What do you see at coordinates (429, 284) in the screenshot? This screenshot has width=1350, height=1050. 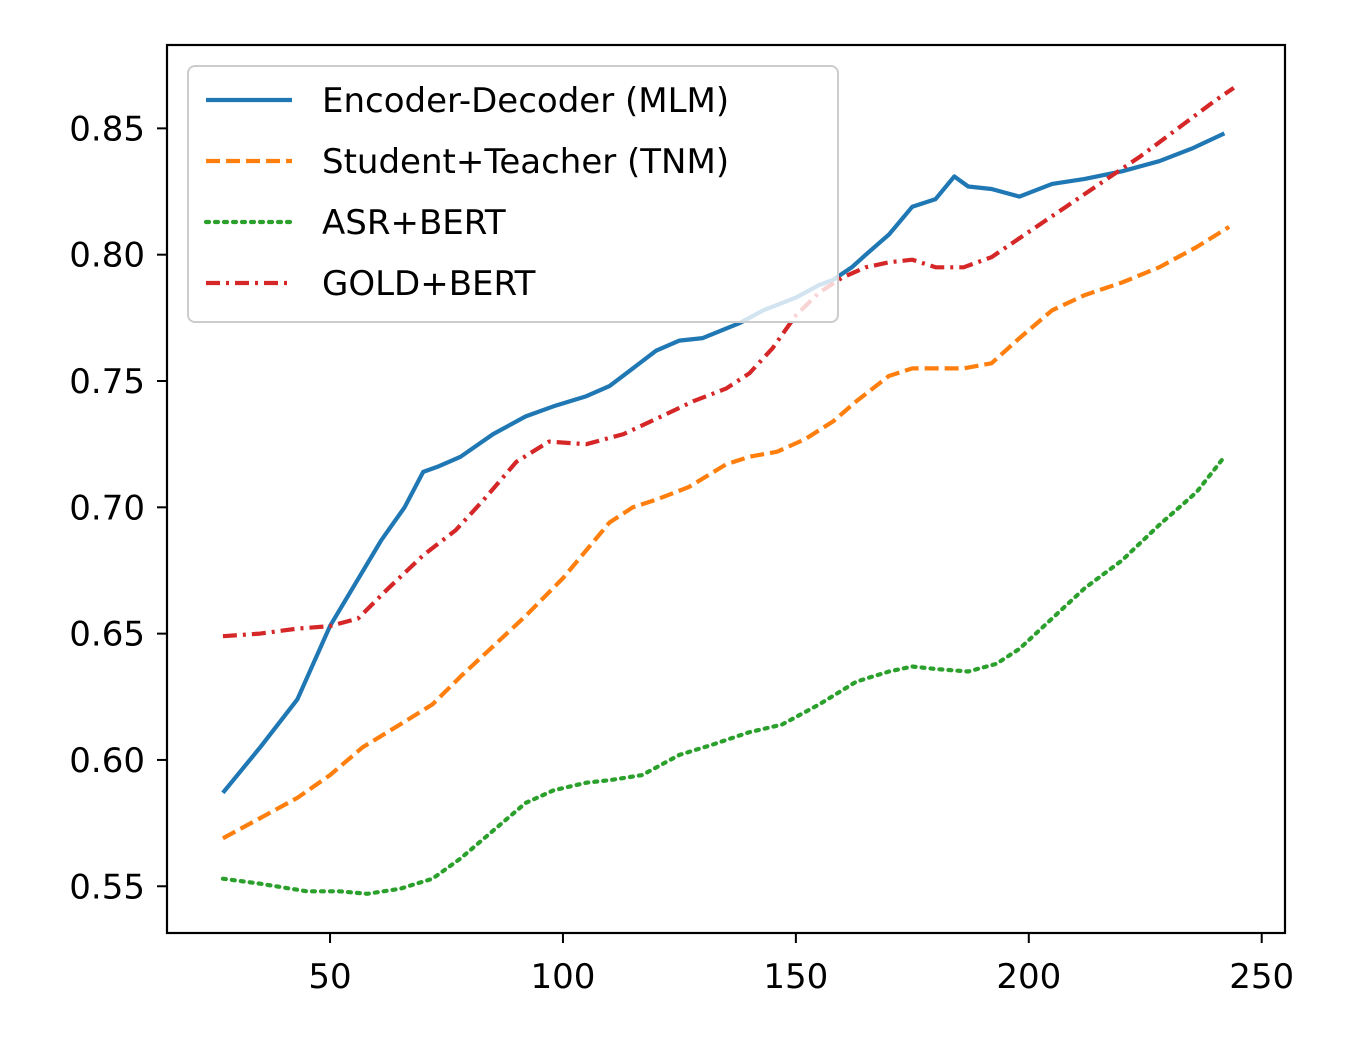 I see `legend-label-4: GOLD+BERT` at bounding box center [429, 284].